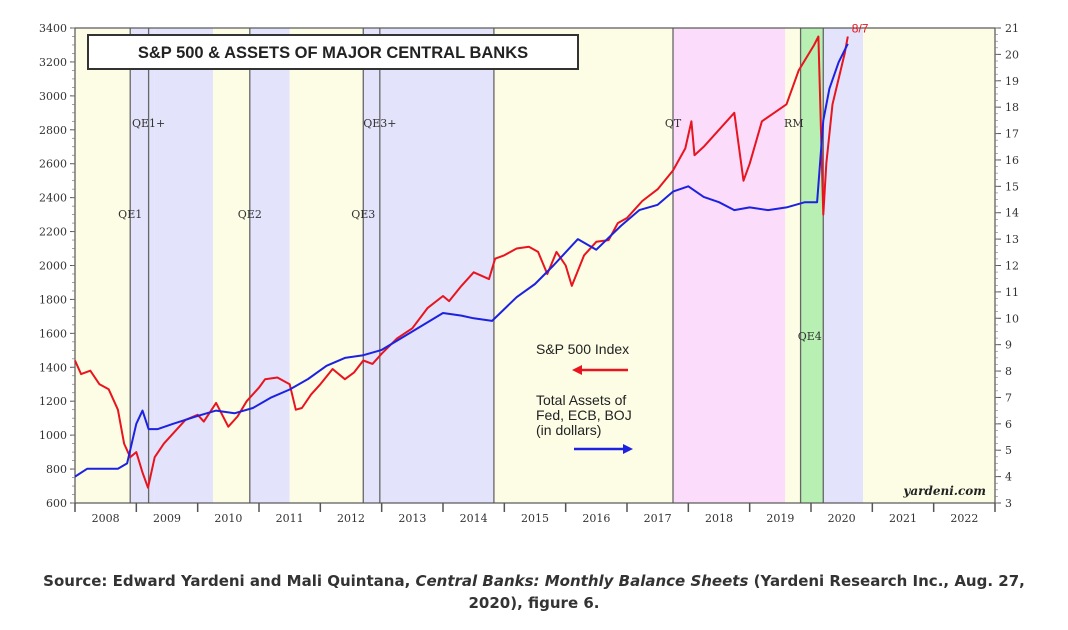  What do you see at coordinates (673, 123) in the screenshot?
I see `period-label: QT` at bounding box center [673, 123].